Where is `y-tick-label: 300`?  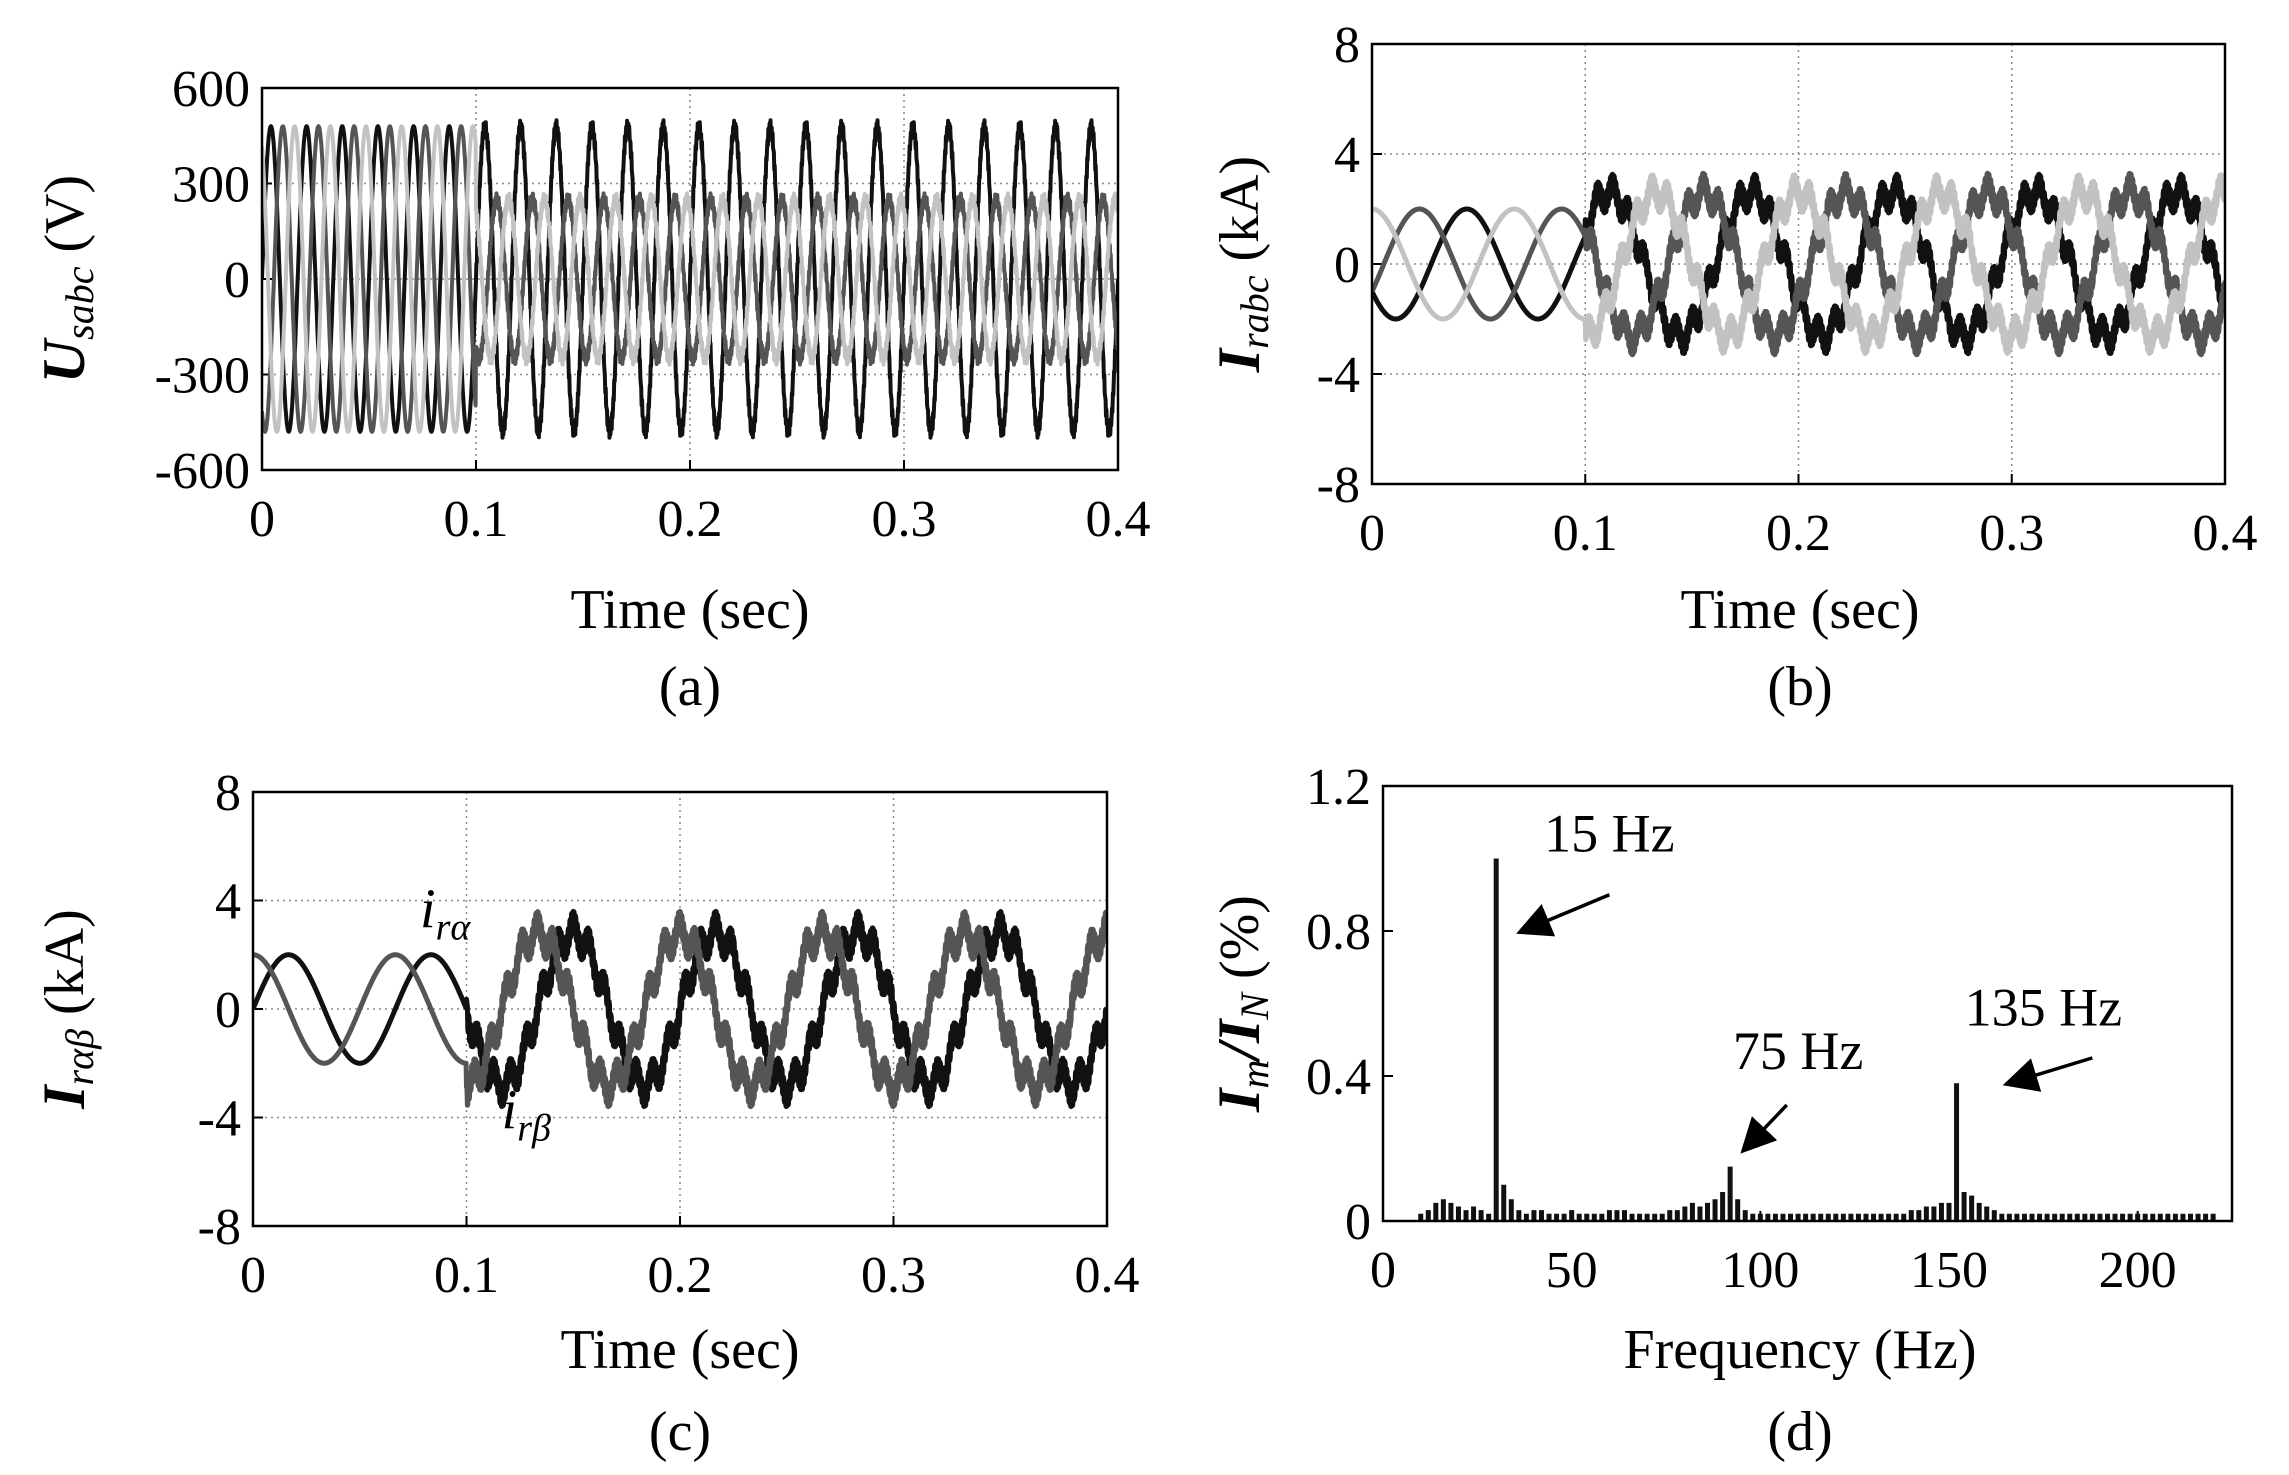 y-tick-label: 300 is located at coordinates (211, 185).